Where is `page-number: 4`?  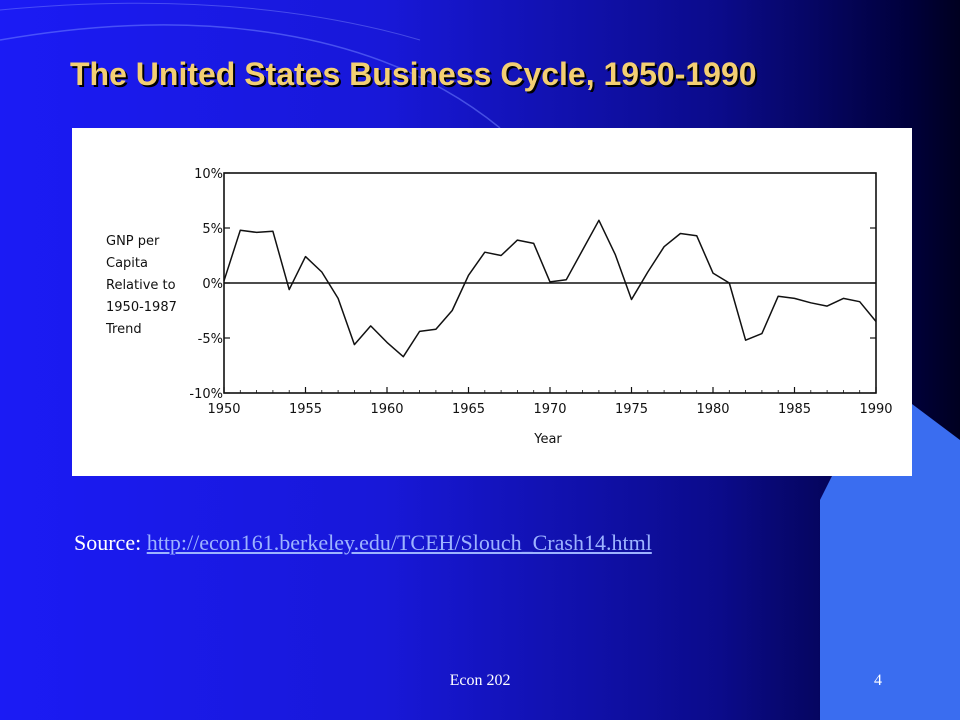
page-number: 4 is located at coordinates (878, 680).